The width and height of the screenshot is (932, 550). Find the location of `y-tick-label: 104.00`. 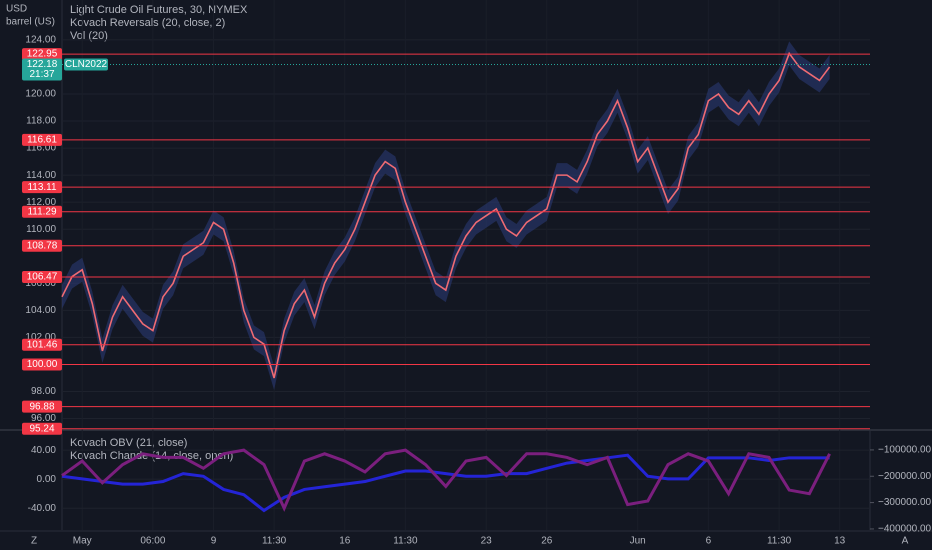

y-tick-label: 104.00 is located at coordinates (40, 310).